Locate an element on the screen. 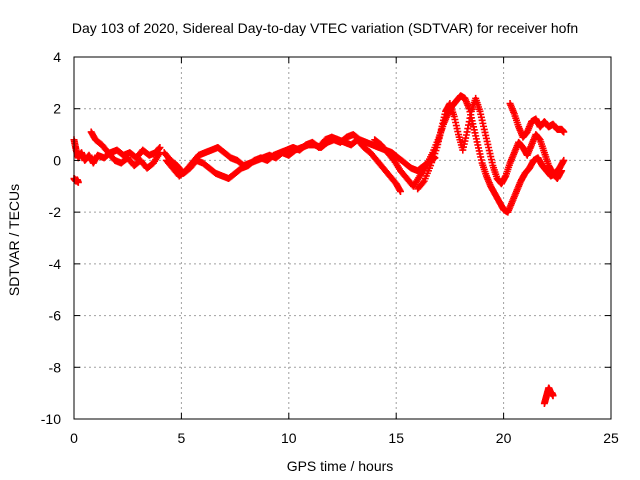 The width and height of the screenshot is (640, 480). x-axis-label: GPS time / hours is located at coordinates (340, 466).